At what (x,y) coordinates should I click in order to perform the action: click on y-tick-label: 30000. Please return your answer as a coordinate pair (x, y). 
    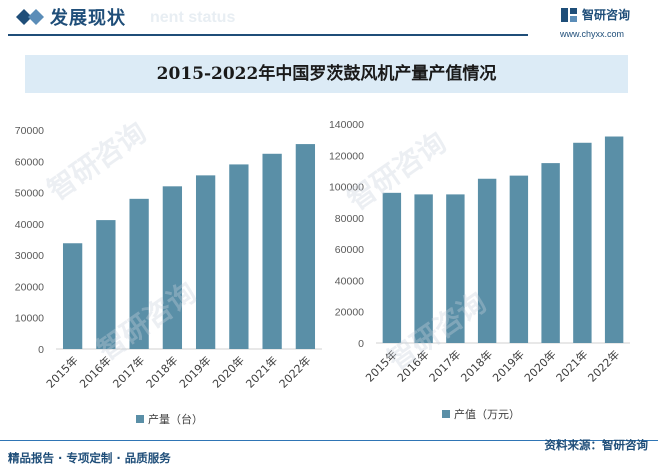
    Looking at the image, I should click on (29, 256).